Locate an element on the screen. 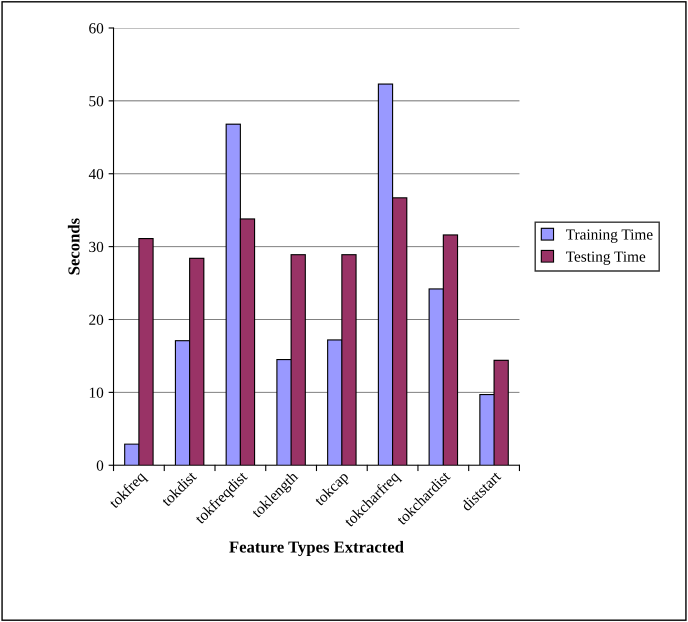 This screenshot has height=622, width=688. legend-label: Training Time is located at coordinates (609, 236).